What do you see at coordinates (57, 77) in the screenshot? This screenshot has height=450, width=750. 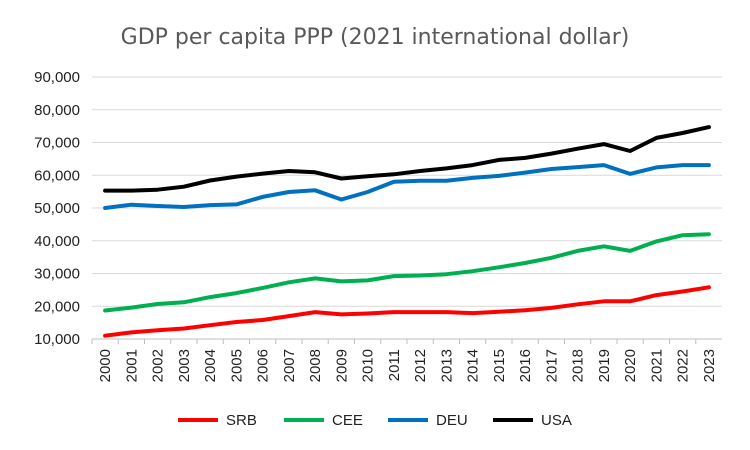 I see `y-tick-label: 90,000` at bounding box center [57, 77].